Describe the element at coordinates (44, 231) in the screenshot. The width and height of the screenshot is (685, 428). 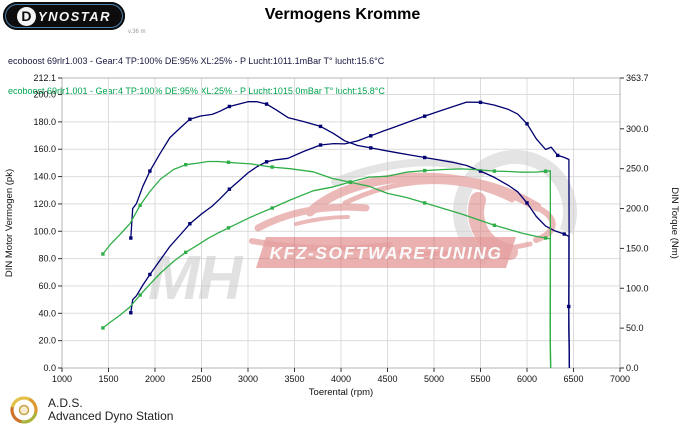
I see `tick-label-left: 100.0` at that location.